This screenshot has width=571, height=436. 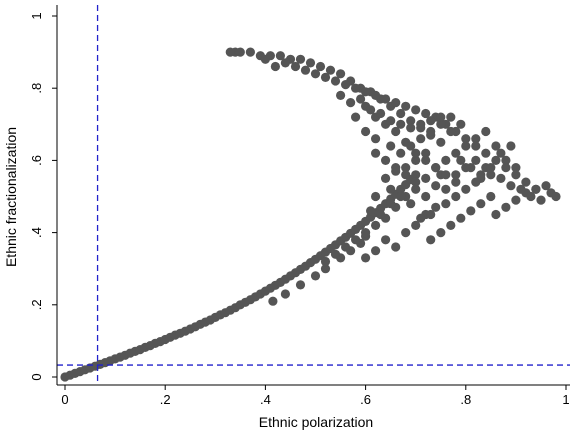 What do you see at coordinates (11, 197) in the screenshot?
I see `y-axis-title: Ethnic fractionalization` at bounding box center [11, 197].